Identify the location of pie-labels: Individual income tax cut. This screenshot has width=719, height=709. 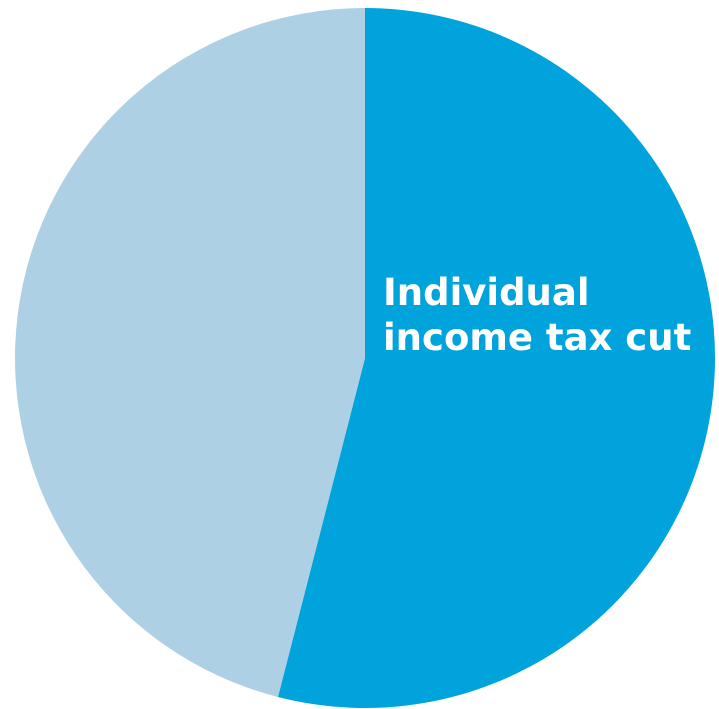
(537, 315).